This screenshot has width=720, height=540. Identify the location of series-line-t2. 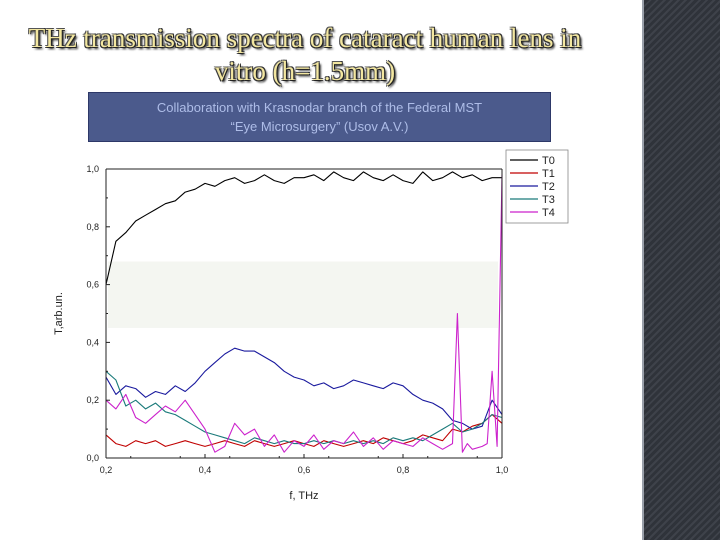
(304, 388).